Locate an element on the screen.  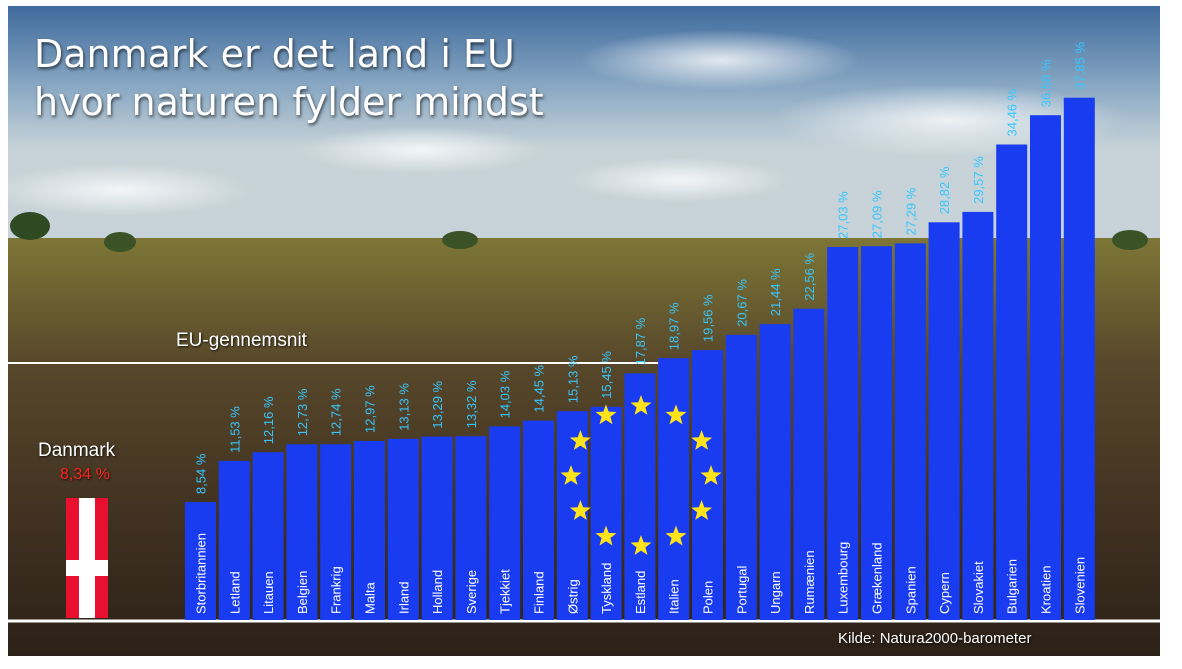
category-label: Østrig is located at coordinates (572, 596).